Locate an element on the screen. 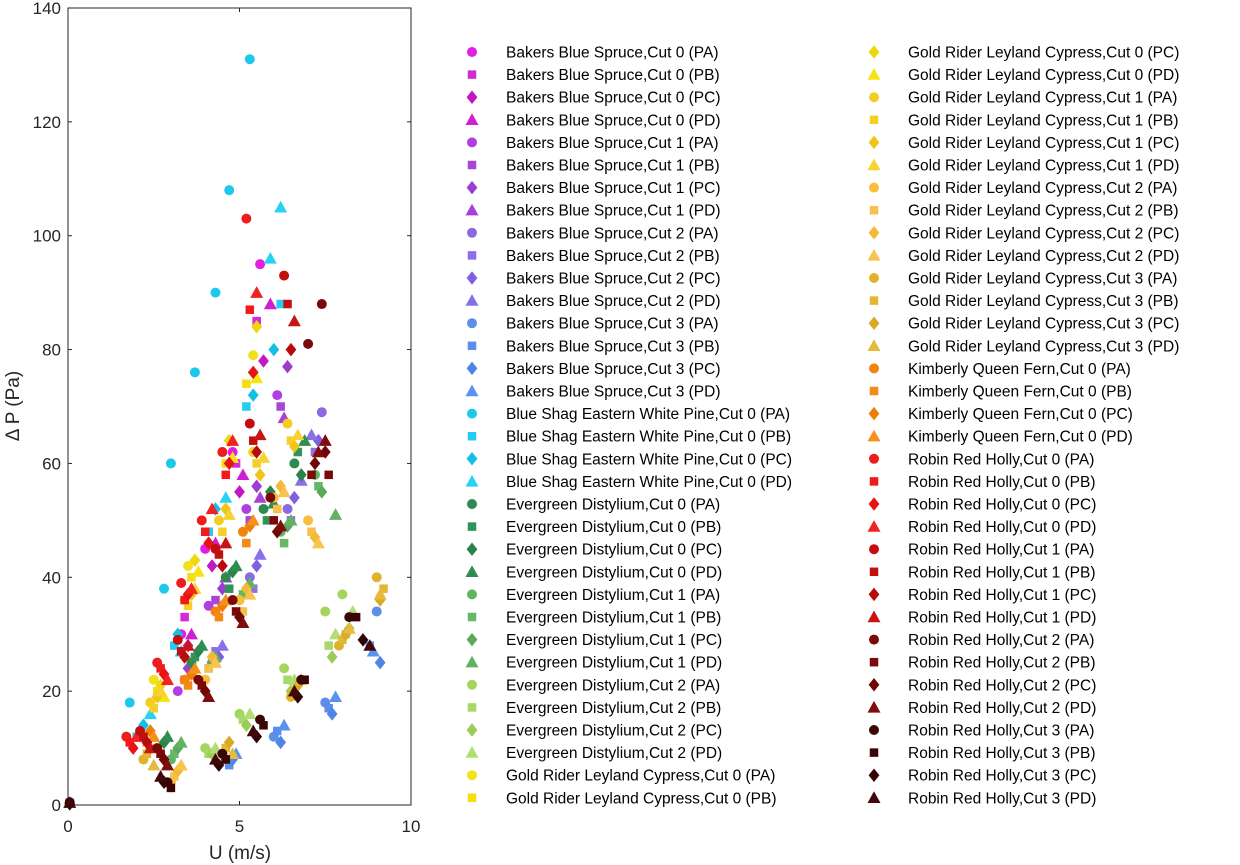  legend-label: Gold Rider Leyland Cypress,Cut 2 (PC) is located at coordinates (1043, 233).